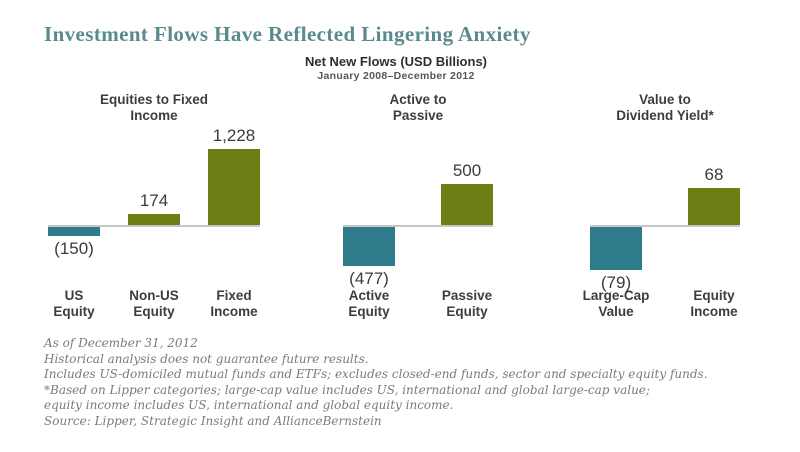 The height and width of the screenshot is (452, 800). Describe the element at coordinates (234, 187) in the screenshot. I see `bar-fixed-income` at that location.